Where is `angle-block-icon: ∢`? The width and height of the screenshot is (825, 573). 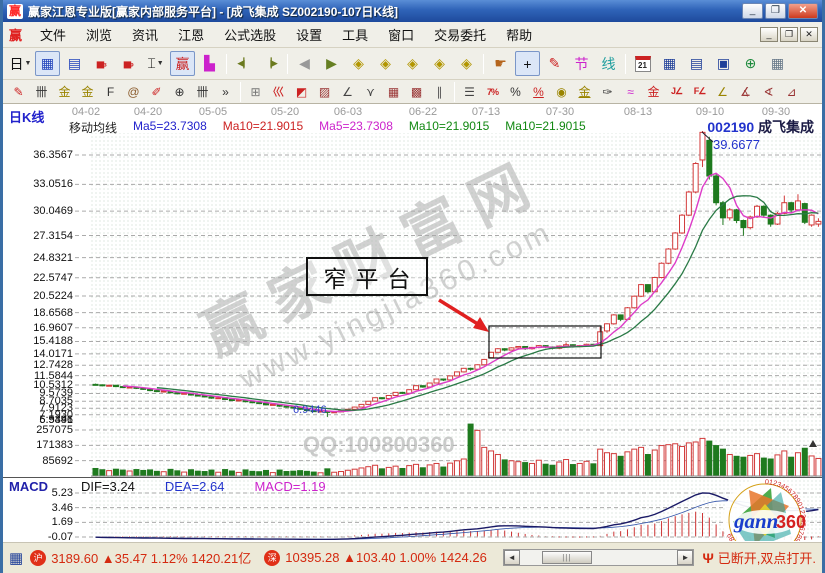
angle-block-icon: ∢ is located at coordinates (768, 91).